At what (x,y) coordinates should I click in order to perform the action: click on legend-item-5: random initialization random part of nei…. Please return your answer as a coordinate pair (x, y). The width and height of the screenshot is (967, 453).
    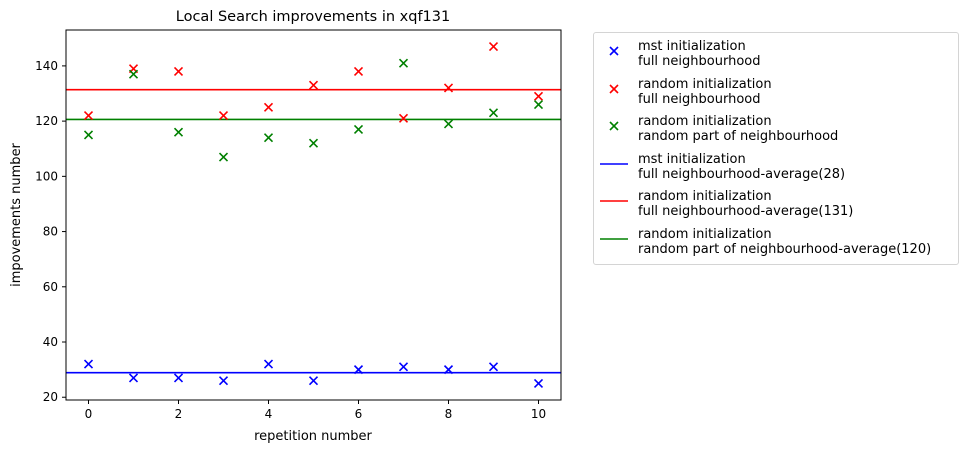
    Looking at the image, I should click on (776, 245).